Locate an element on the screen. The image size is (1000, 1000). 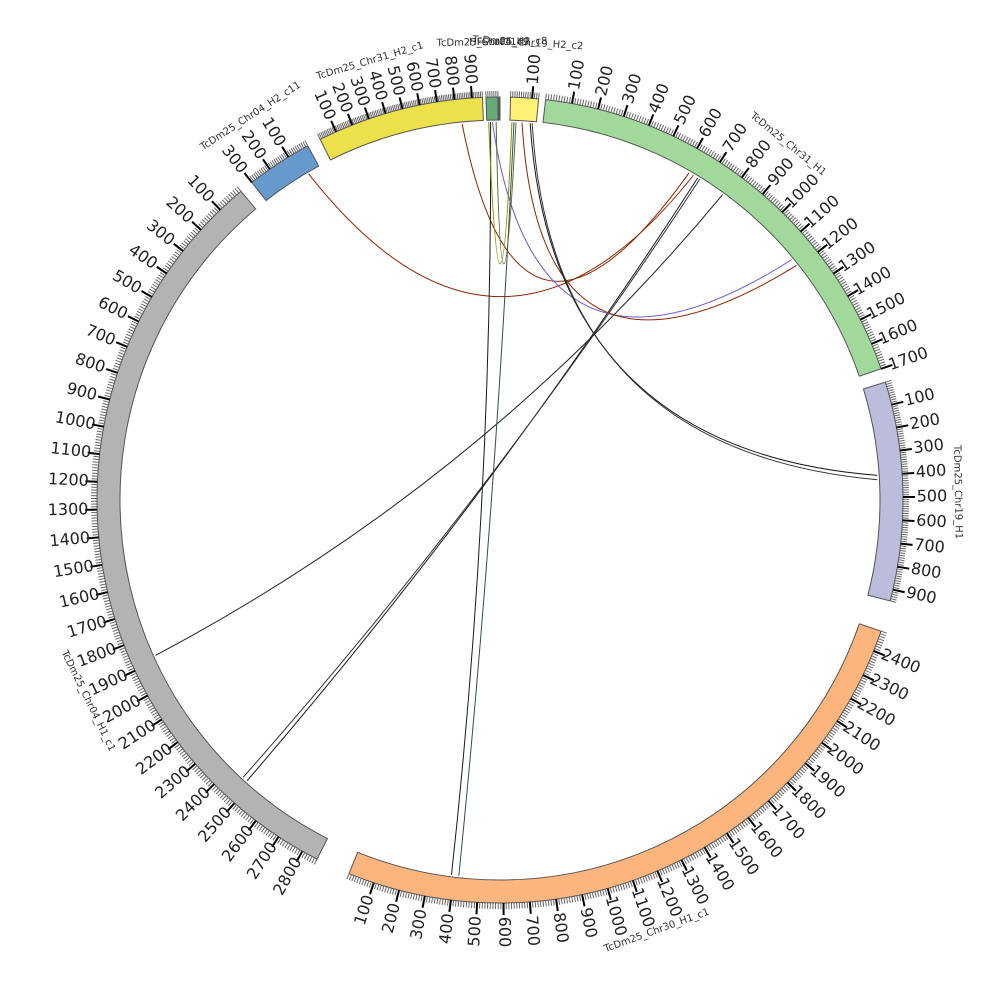
tick-label: 800 is located at coordinates (452, 70).